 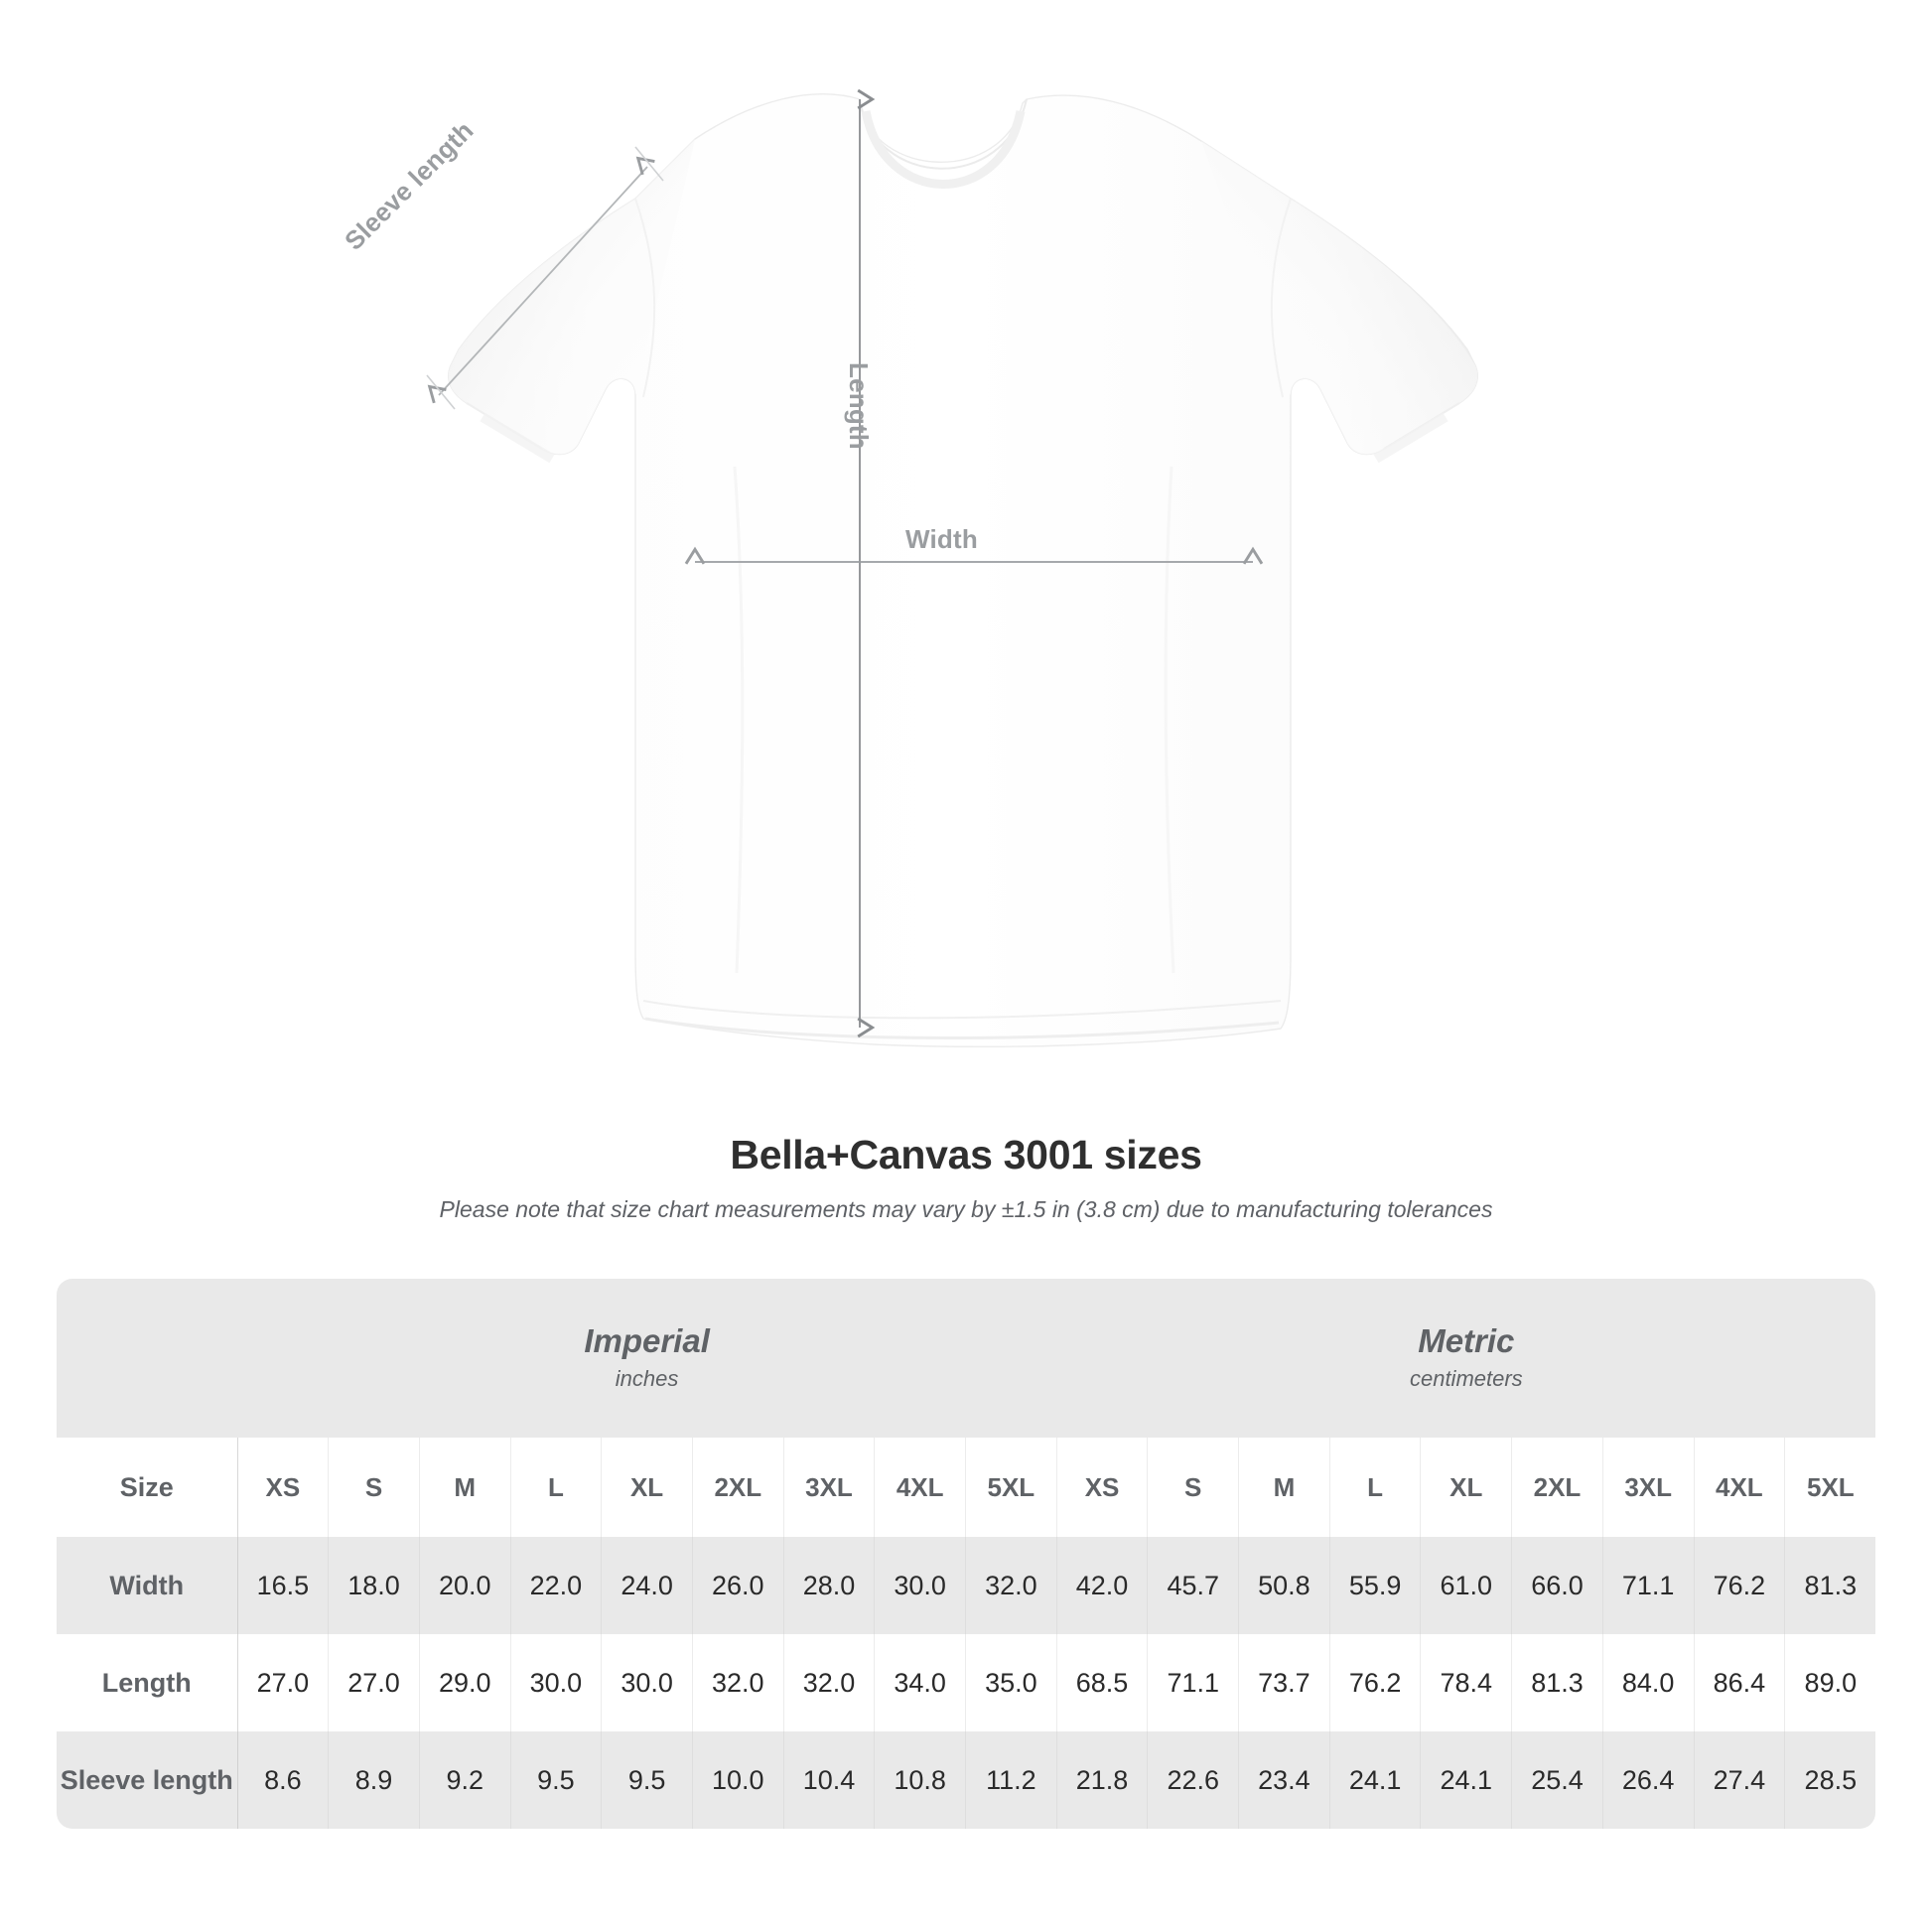 What do you see at coordinates (647, 1488) in the screenshot?
I see `size-header-imperial-xl: XL` at bounding box center [647, 1488].